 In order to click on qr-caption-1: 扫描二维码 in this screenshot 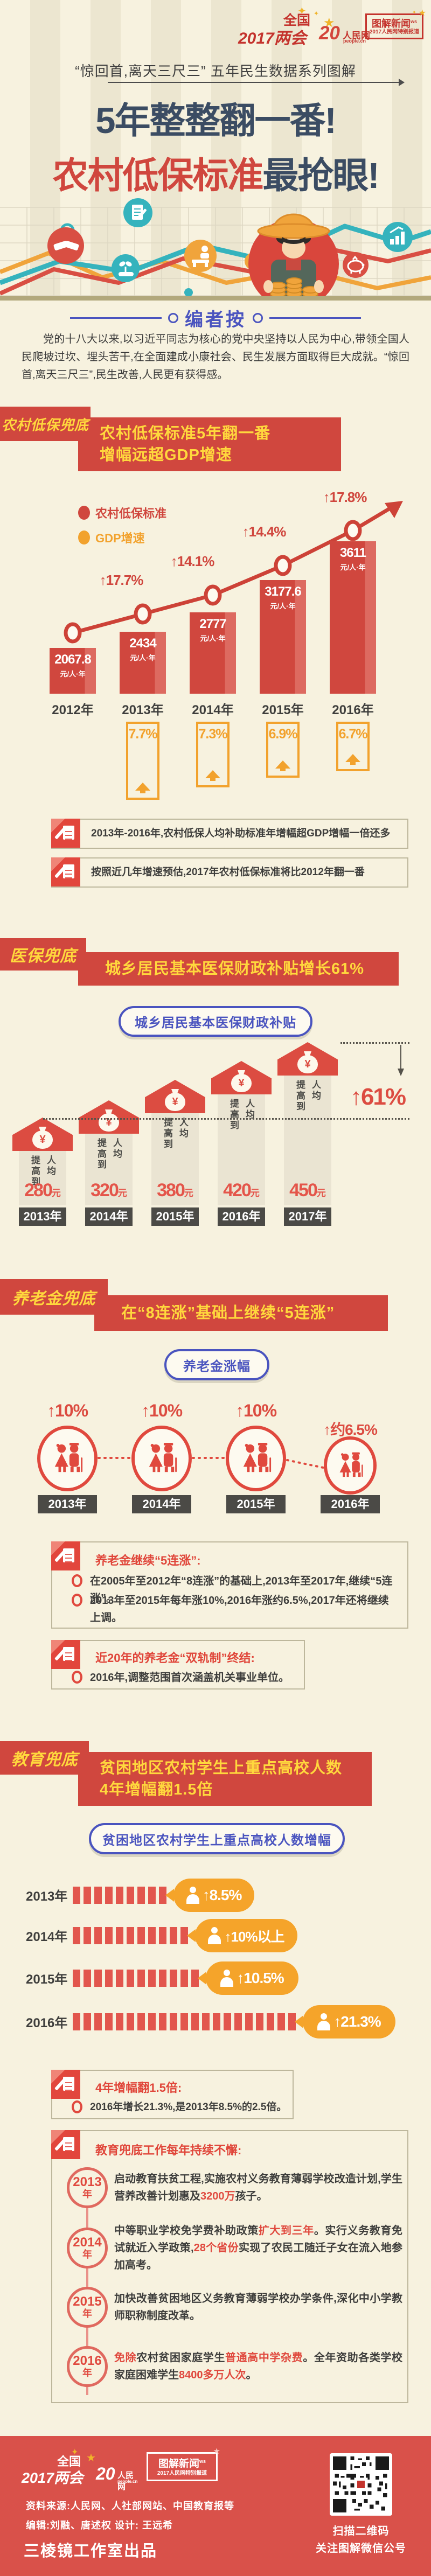, I will do `click(361, 2531)`.